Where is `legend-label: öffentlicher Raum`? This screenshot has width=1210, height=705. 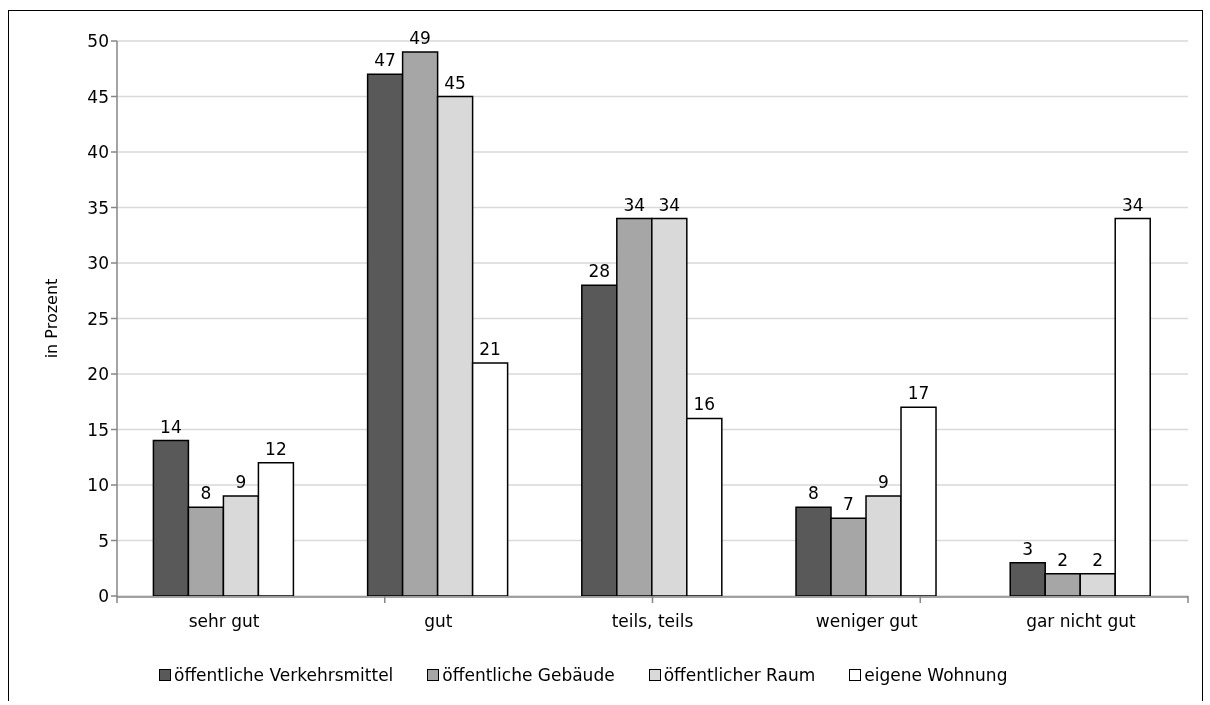 legend-label: öffentlicher Raum is located at coordinates (739, 675).